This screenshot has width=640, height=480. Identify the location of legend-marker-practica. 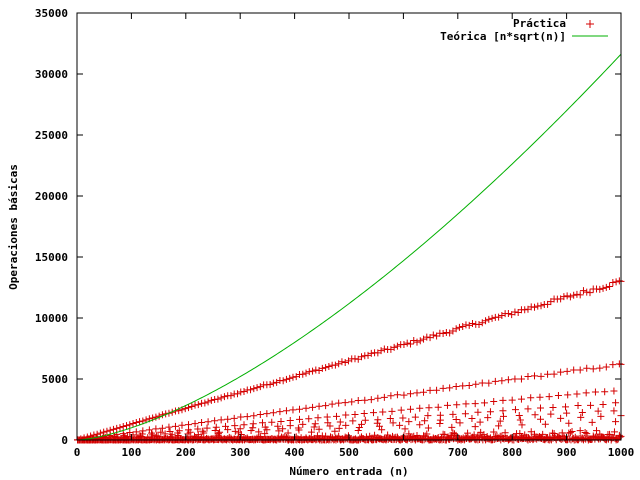
(590, 24).